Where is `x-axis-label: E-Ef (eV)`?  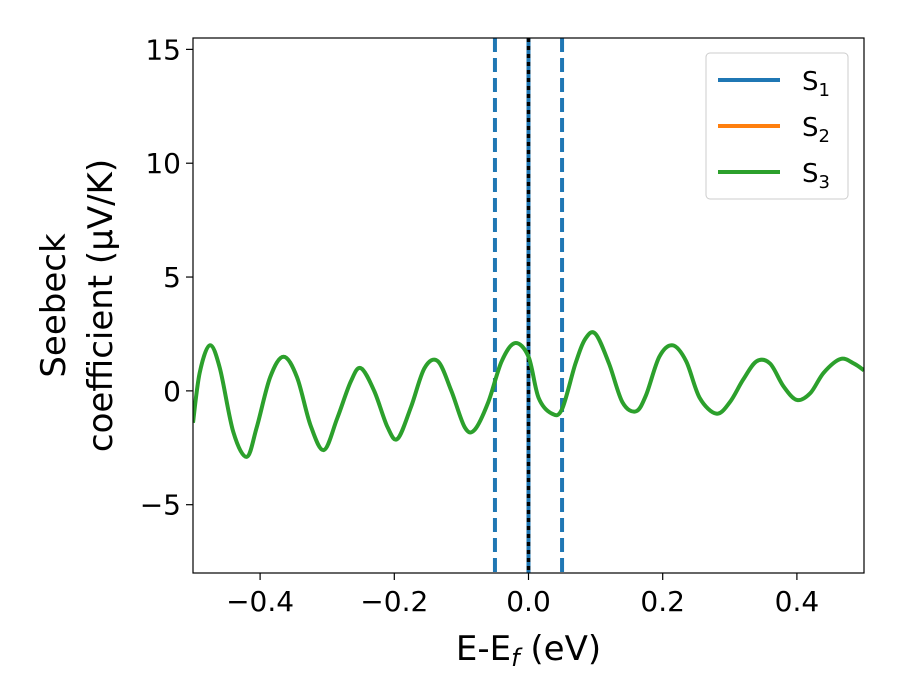
x-axis-label: E-Ef (eV) is located at coordinates (528, 650).